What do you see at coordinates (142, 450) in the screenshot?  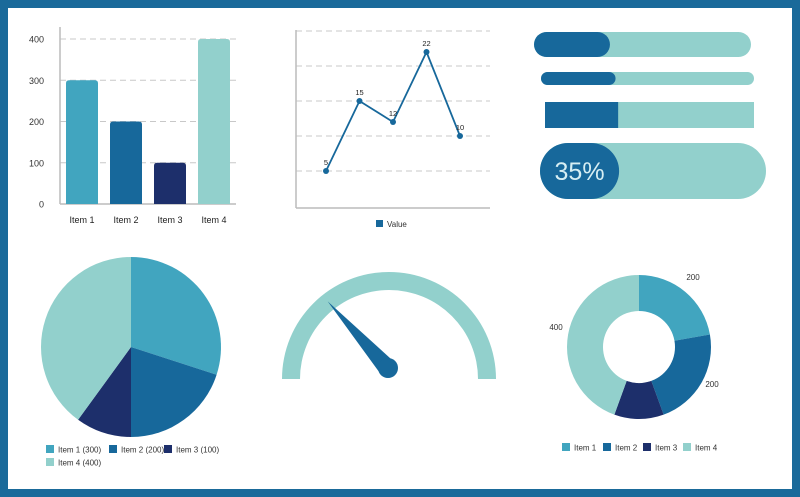 I see `pie-legend-label: Item 2 (200)` at bounding box center [142, 450].